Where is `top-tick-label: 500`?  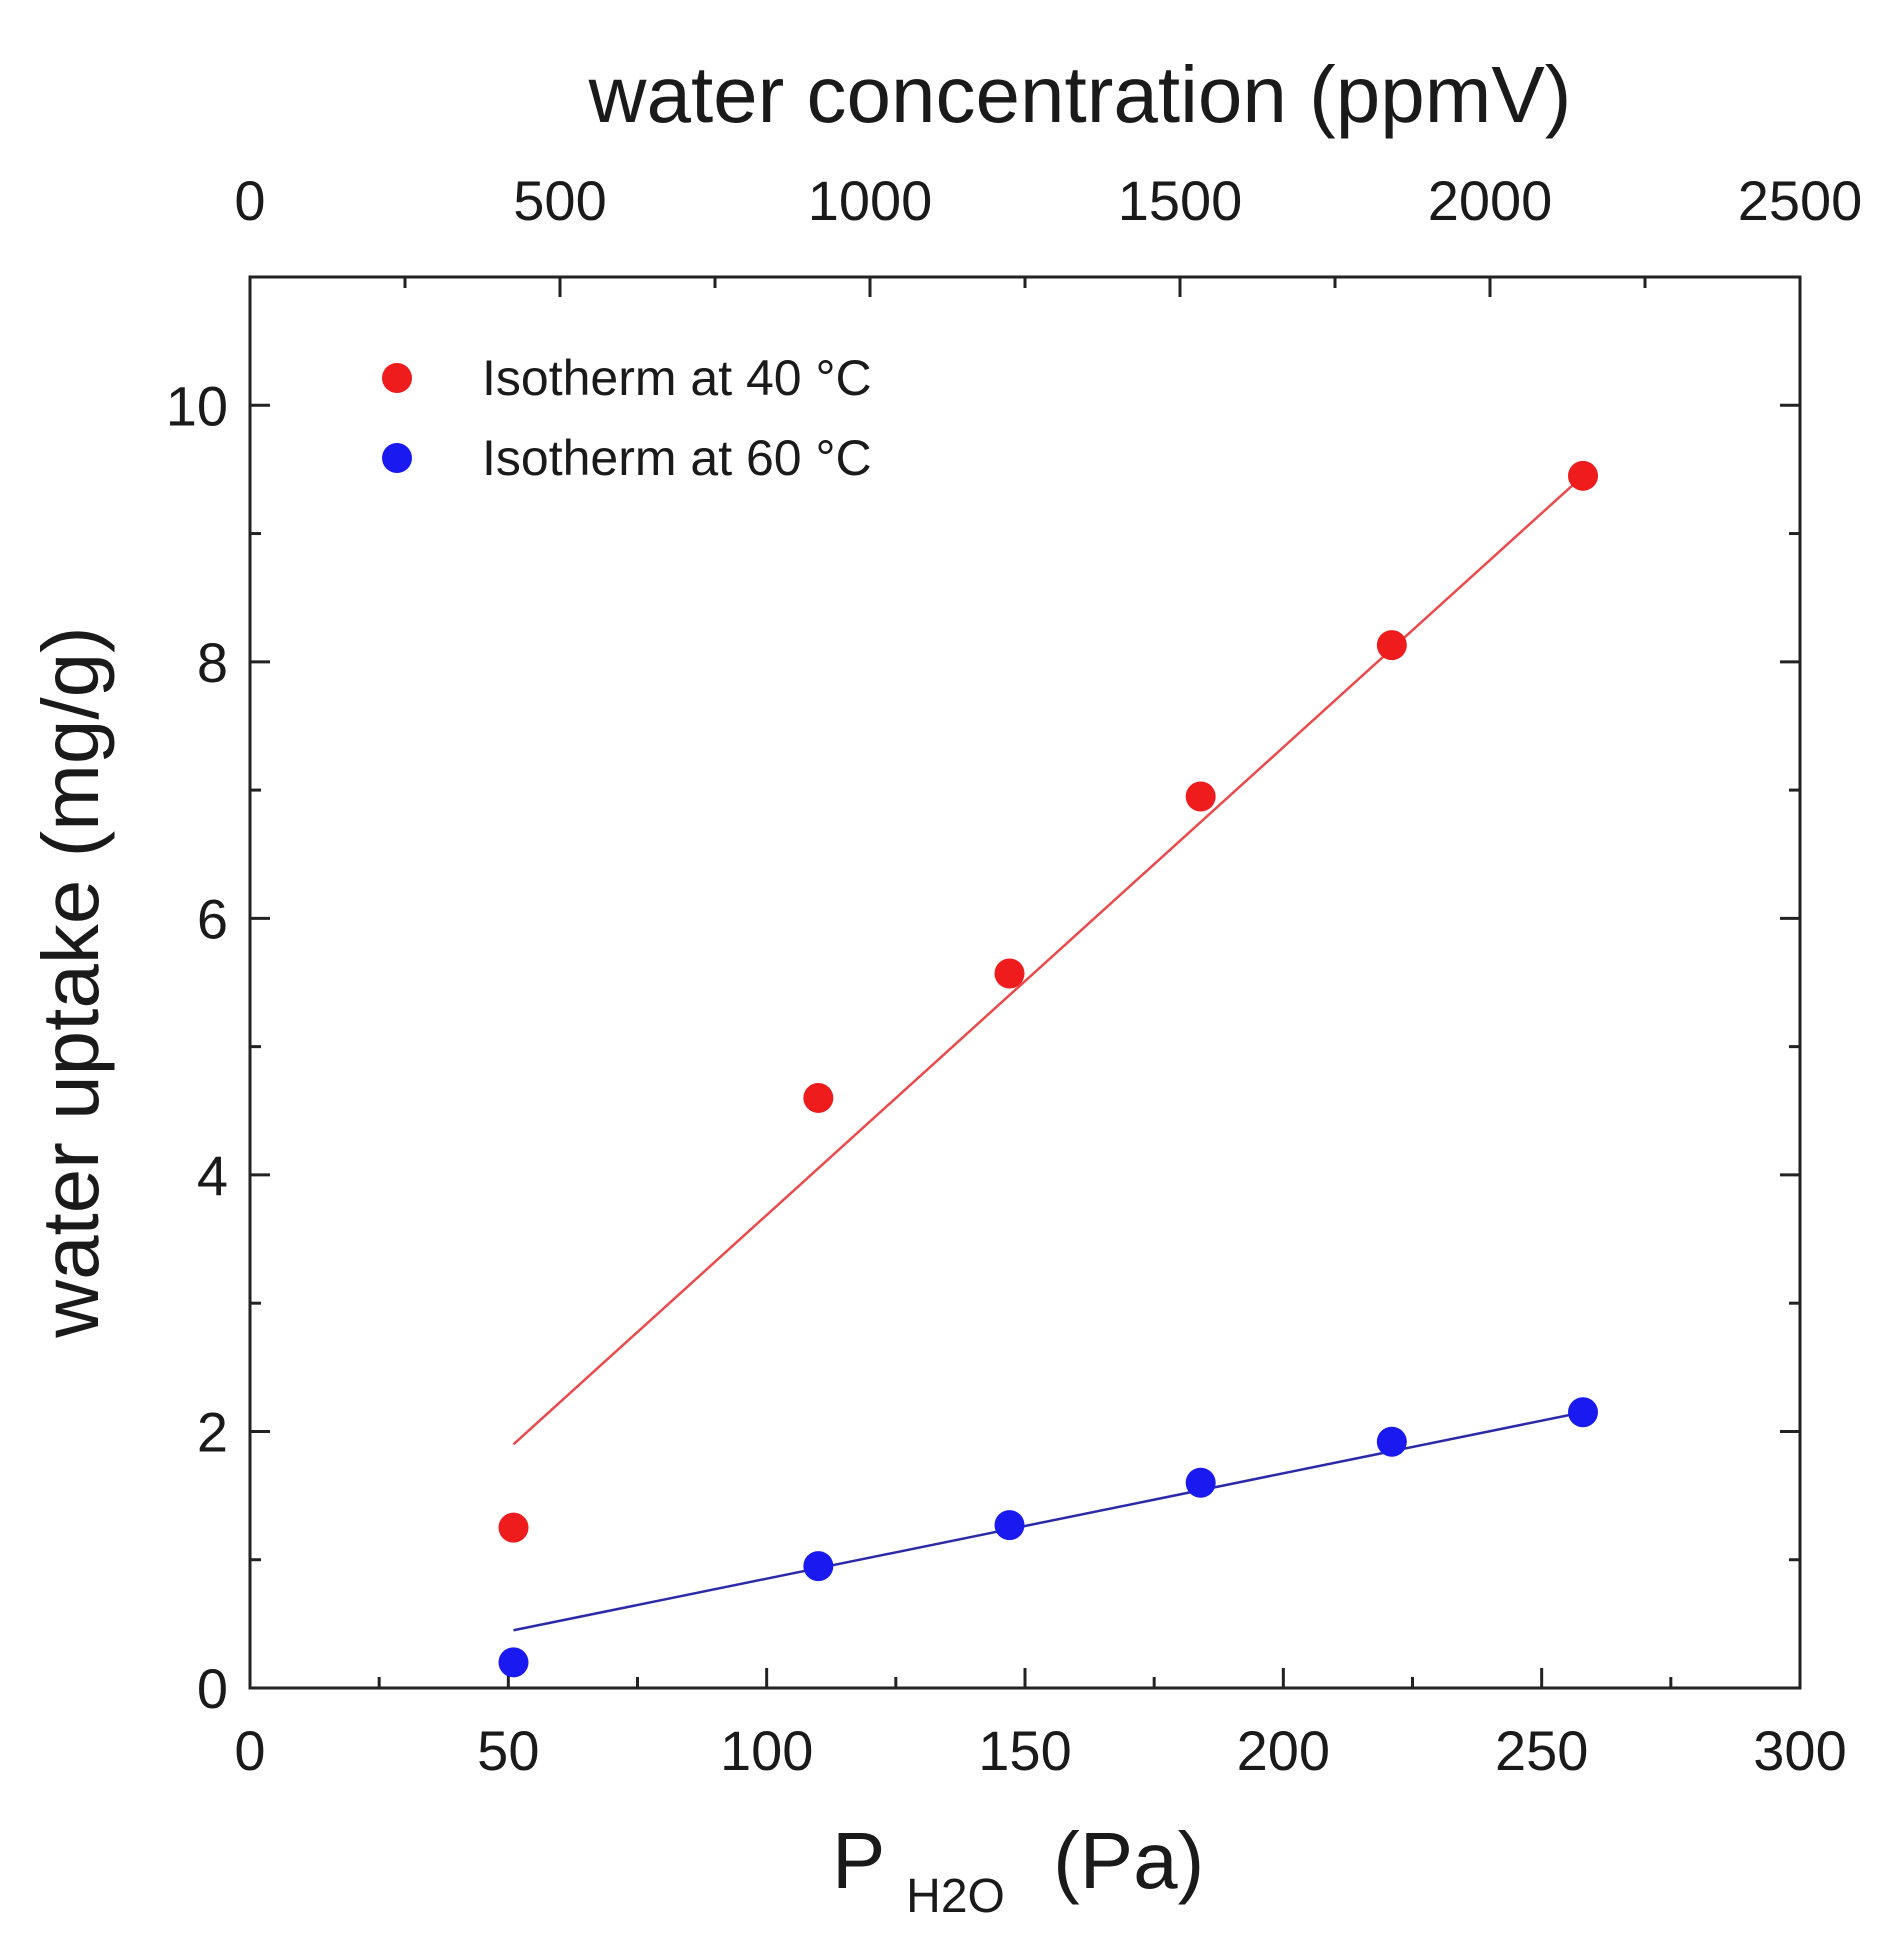
top-tick-label: 500 is located at coordinates (559, 200).